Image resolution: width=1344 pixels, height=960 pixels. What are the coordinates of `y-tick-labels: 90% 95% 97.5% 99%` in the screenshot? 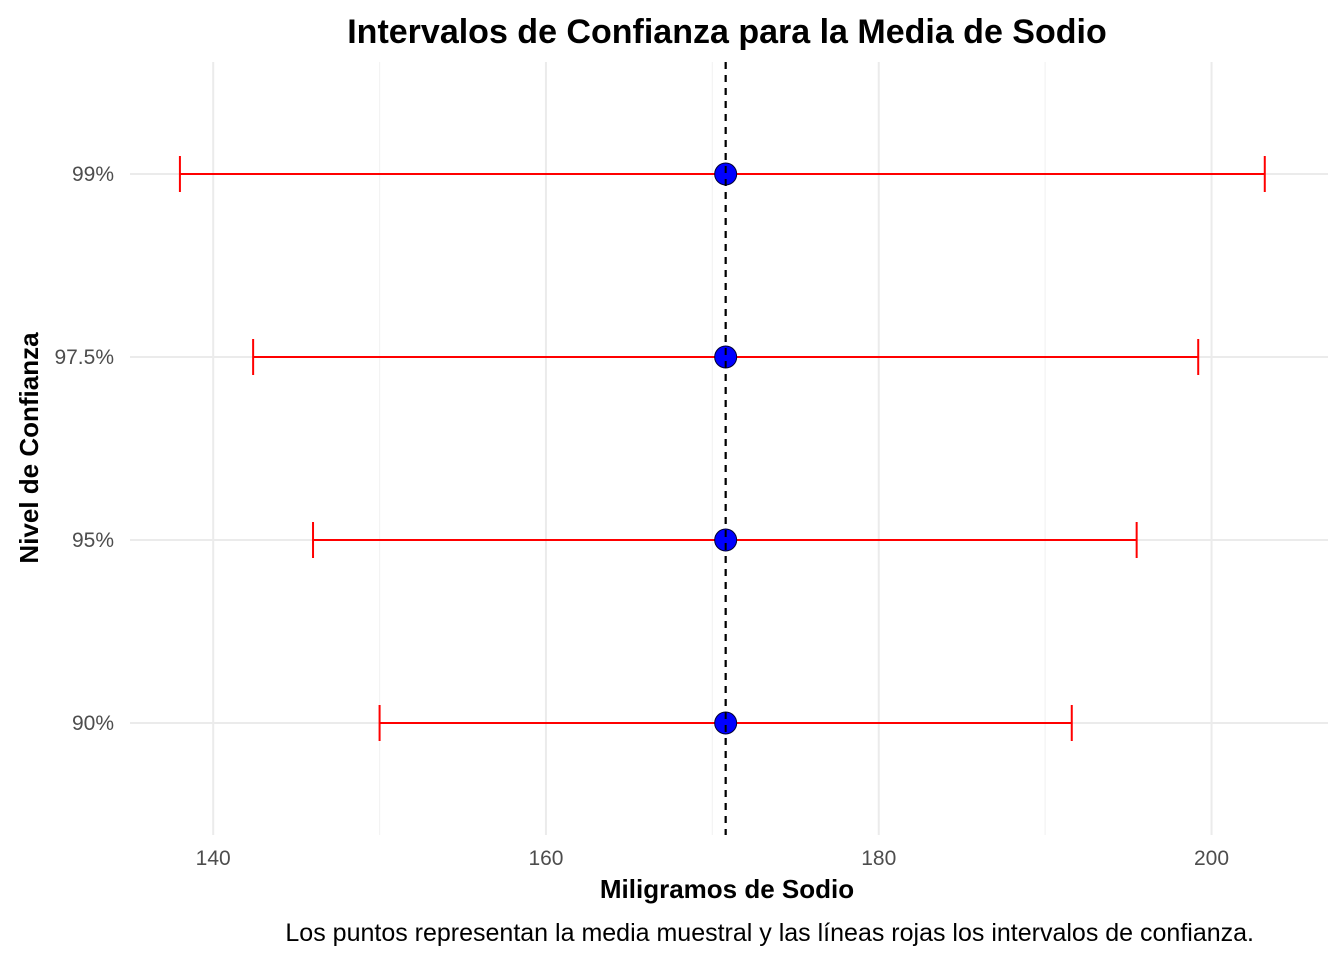 It's located at (84, 449).